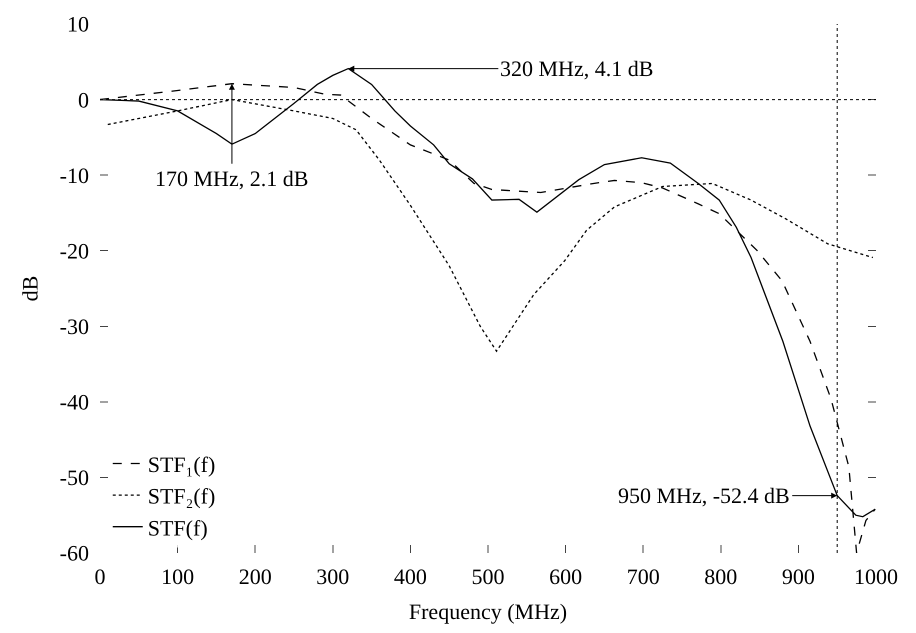 The height and width of the screenshot is (633, 916). Describe the element at coordinates (876, 576) in the screenshot. I see `x-tick-label: 1000` at that location.